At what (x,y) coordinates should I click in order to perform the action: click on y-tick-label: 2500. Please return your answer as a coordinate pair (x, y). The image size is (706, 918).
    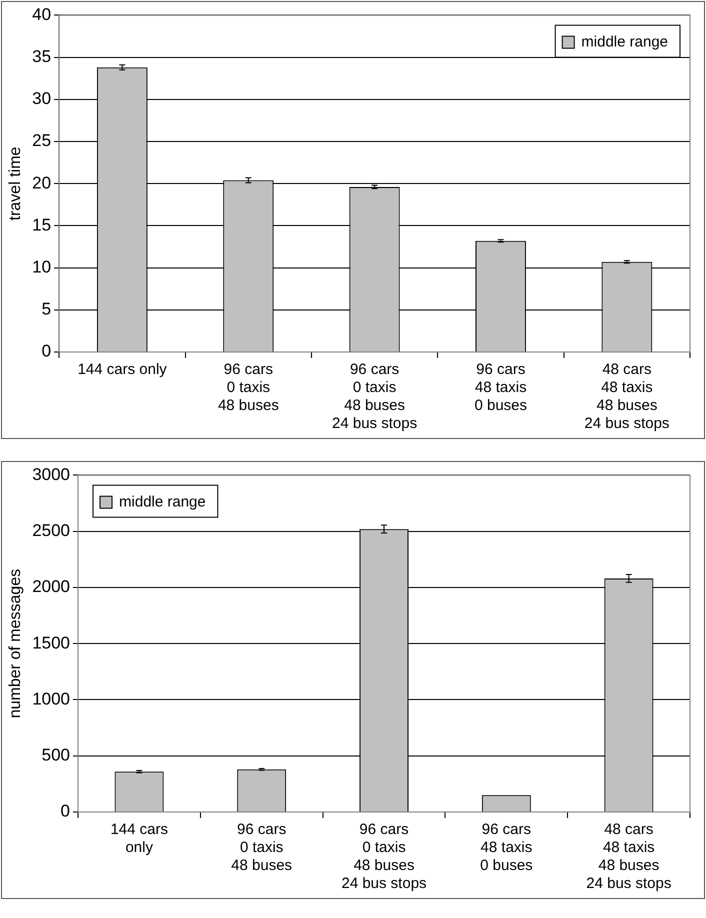
    Looking at the image, I should click on (51, 530).